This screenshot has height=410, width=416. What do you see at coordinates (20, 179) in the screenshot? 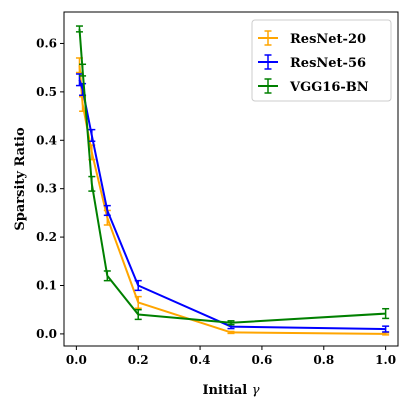
I see `y-axis-title: Sparsity Ratio` at bounding box center [20, 179].